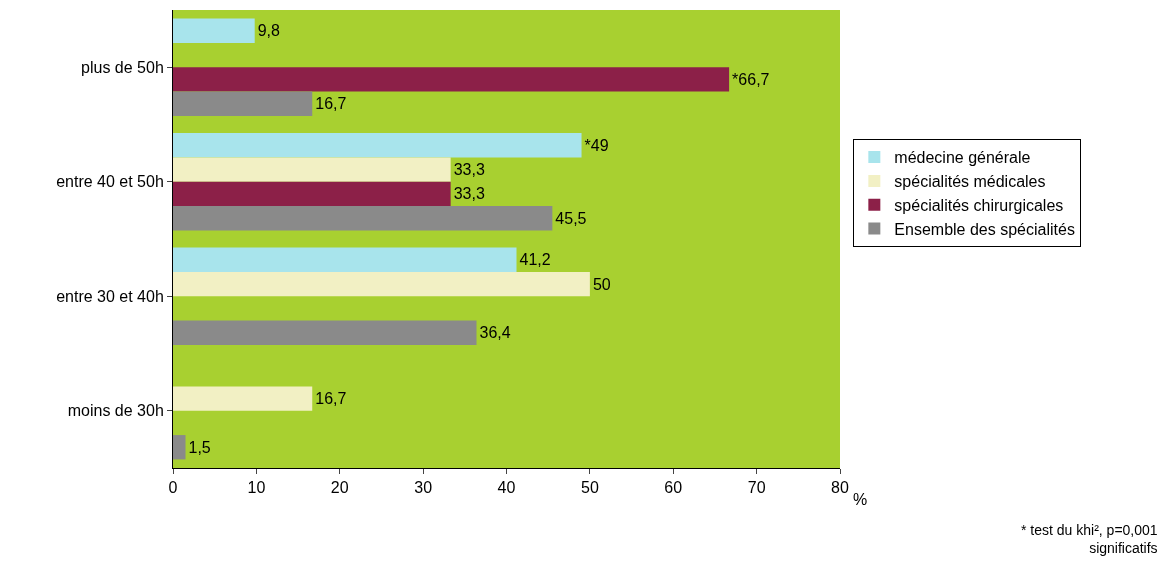 The height and width of the screenshot is (563, 1171). What do you see at coordinates (751, 79) in the screenshot?
I see `data-label: *66,7` at bounding box center [751, 79].